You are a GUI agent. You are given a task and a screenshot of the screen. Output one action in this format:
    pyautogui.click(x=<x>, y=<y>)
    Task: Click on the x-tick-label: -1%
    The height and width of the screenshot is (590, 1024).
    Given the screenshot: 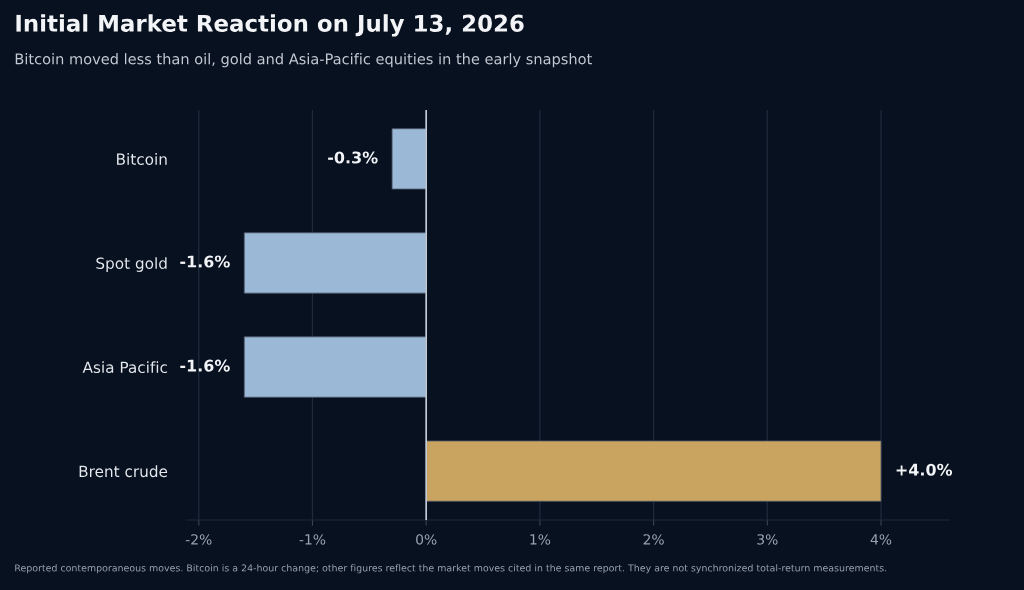 What is the action you would take?
    pyautogui.click(x=312, y=539)
    